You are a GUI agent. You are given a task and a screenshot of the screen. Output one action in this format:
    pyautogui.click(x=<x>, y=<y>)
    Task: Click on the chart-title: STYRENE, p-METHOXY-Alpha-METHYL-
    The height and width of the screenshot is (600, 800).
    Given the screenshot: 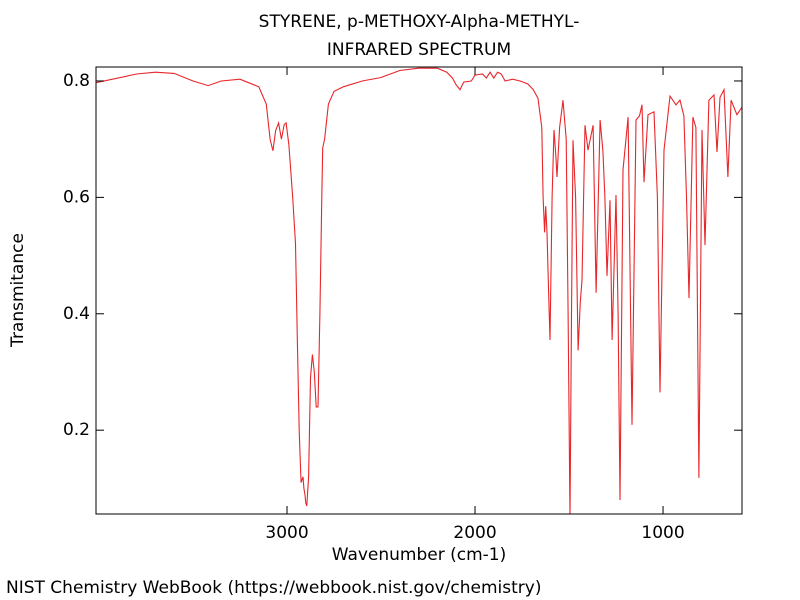 What is the action you would take?
    pyautogui.click(x=419, y=22)
    